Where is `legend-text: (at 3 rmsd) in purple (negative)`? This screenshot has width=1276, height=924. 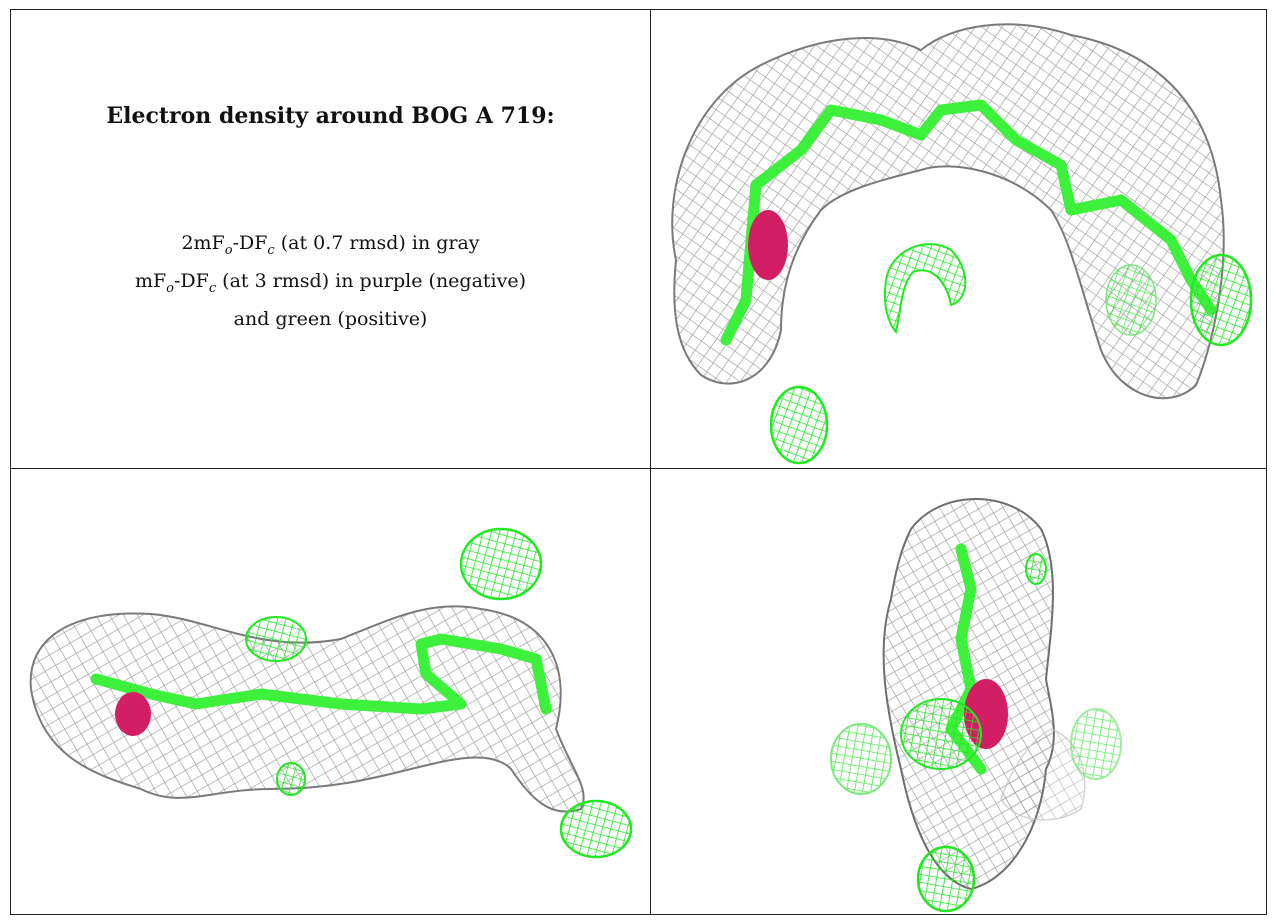 legend-text: (at 3 rmsd) in purple (negative) is located at coordinates (371, 280).